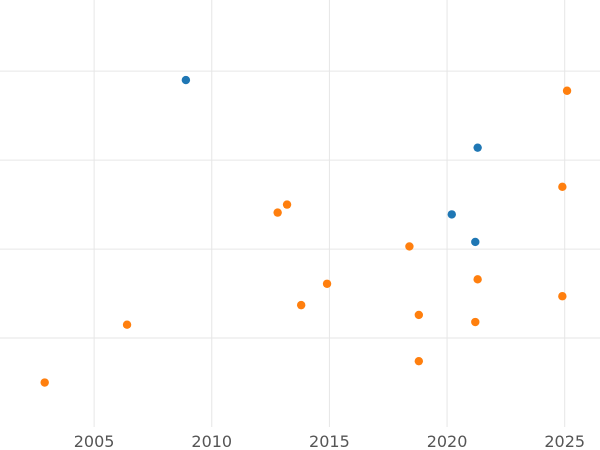  I want to click on x-tick-label: 2005, so click(94, 441).